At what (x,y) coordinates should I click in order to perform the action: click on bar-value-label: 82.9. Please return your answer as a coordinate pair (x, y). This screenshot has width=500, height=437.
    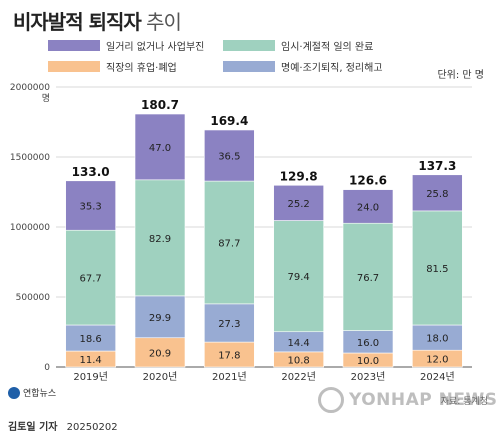
    Looking at the image, I should click on (160, 239).